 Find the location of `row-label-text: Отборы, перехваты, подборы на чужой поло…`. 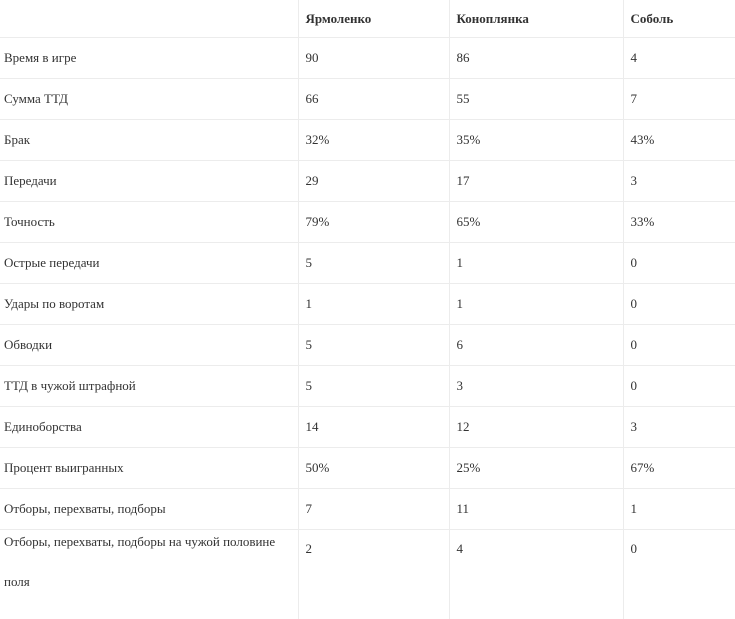

row-label-text: Отборы, перехваты, подборы на чужой поло… is located at coordinates (151, 562).